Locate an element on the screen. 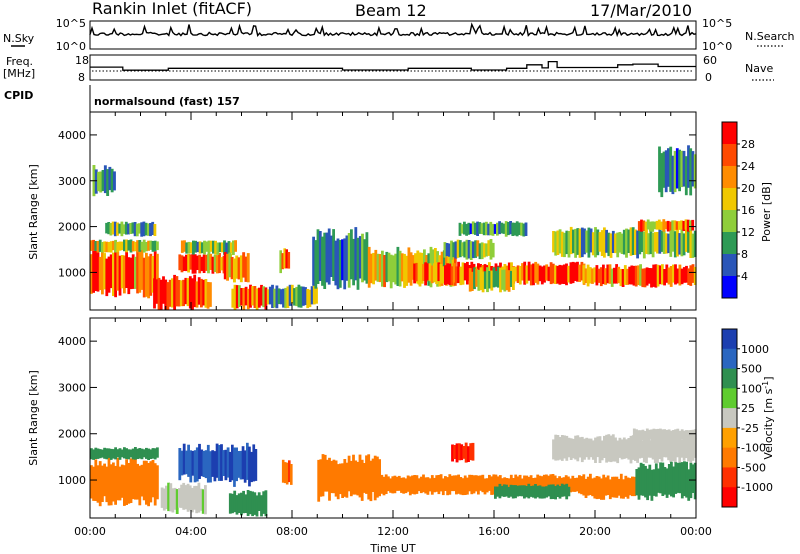  power-ylabel: Slant Range [km] is located at coordinates (33, 212).